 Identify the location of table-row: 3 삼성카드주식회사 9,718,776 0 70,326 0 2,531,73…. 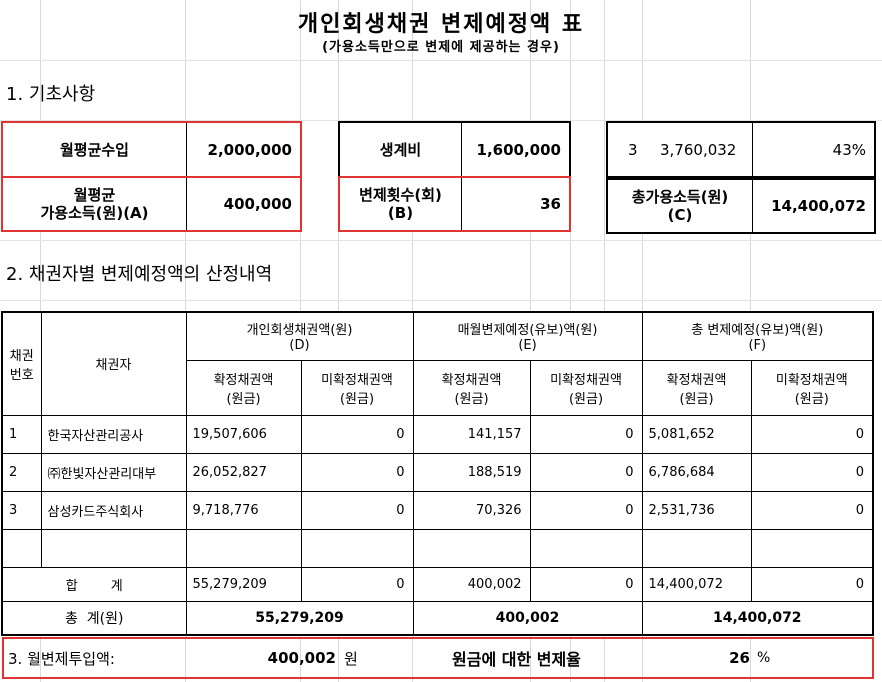
(437, 510).